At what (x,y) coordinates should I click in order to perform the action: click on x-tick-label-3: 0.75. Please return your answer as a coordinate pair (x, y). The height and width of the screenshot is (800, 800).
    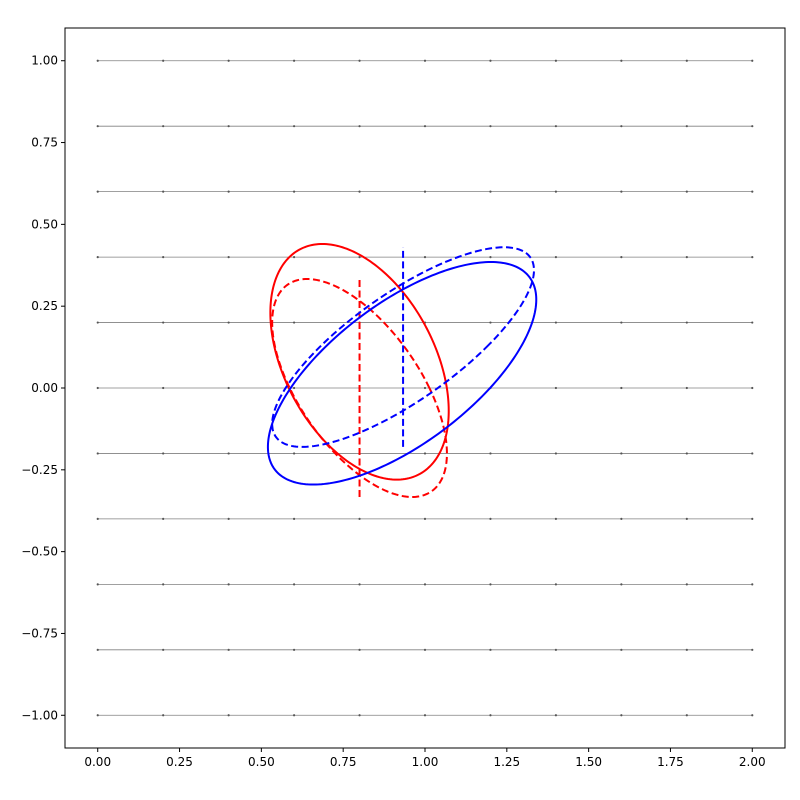
    Looking at the image, I should click on (343, 762).